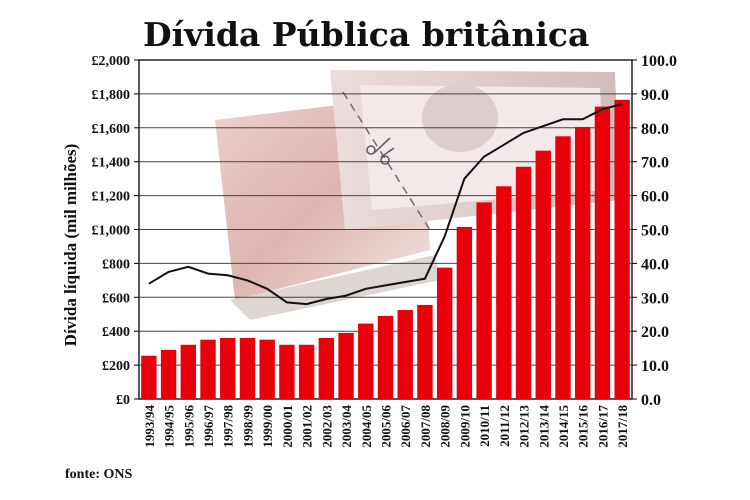 The height and width of the screenshot is (500, 750). Describe the element at coordinates (98, 474) in the screenshot. I see `source-note: fonte: ONS` at that location.